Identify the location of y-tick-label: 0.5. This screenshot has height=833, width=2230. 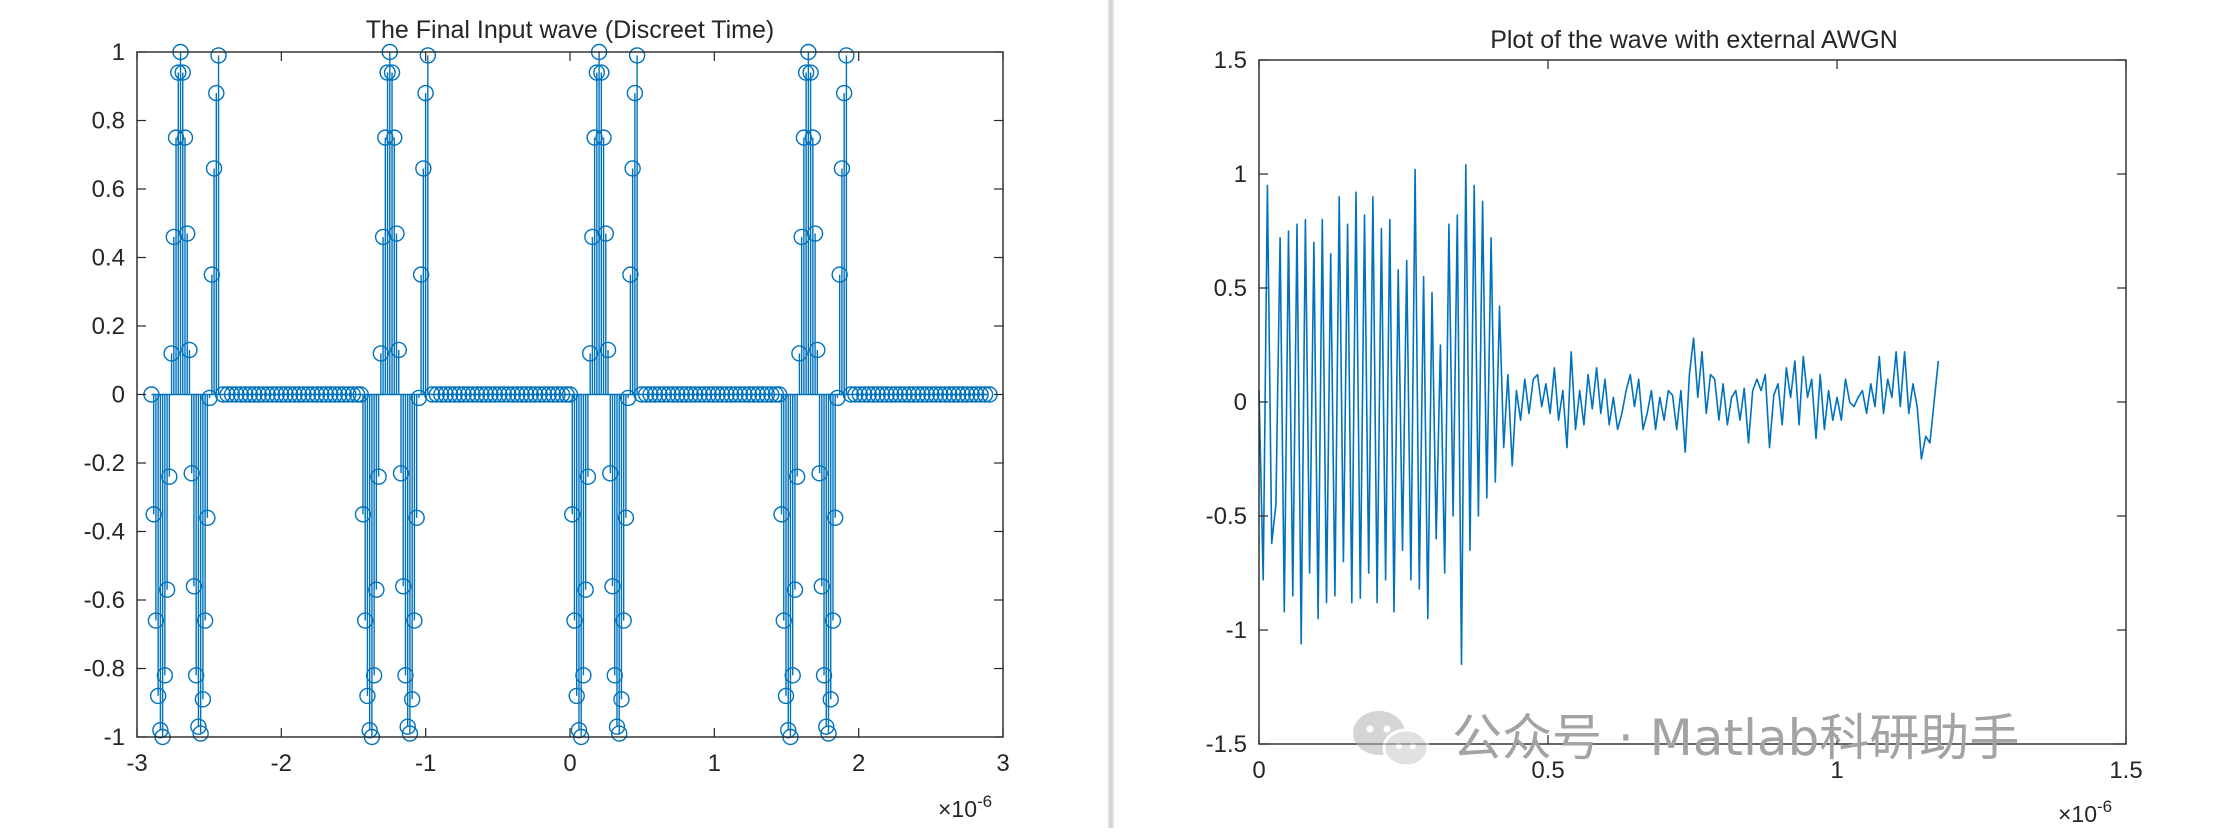
(1230, 288).